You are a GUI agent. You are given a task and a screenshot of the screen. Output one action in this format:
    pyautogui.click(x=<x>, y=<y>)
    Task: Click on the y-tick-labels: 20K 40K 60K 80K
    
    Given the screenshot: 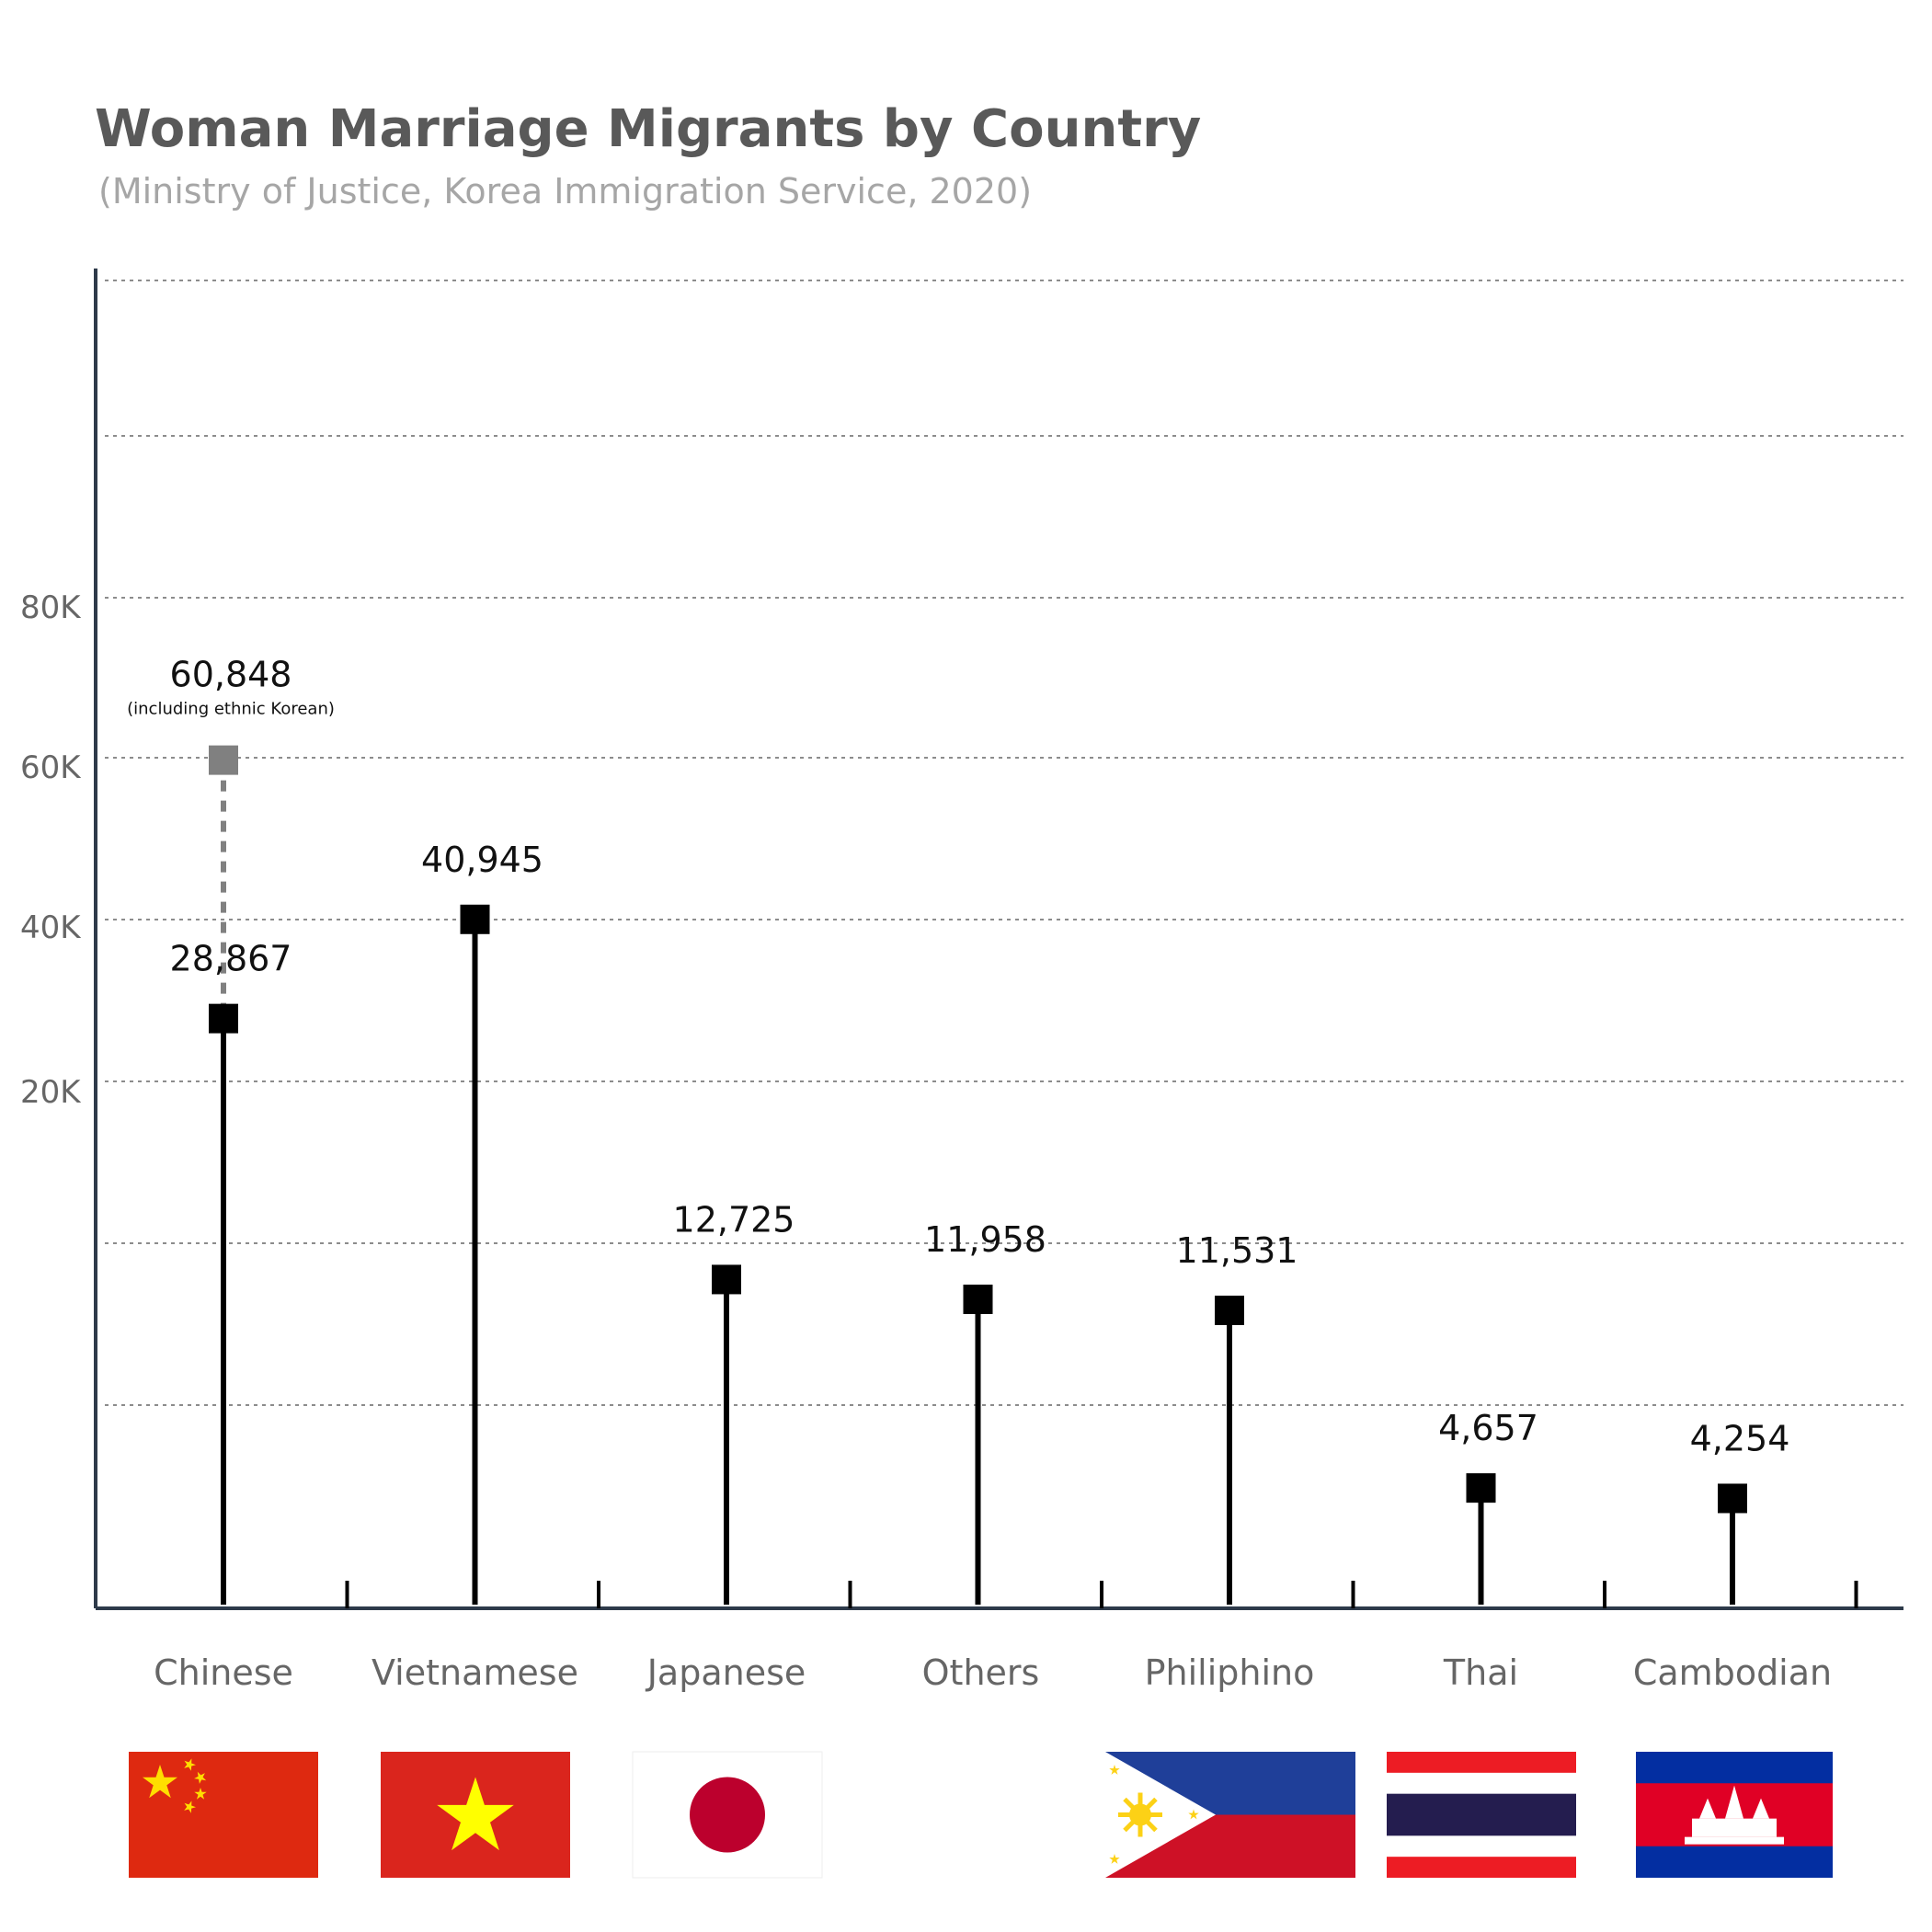 What is the action you would take?
    pyautogui.click(x=51, y=850)
    